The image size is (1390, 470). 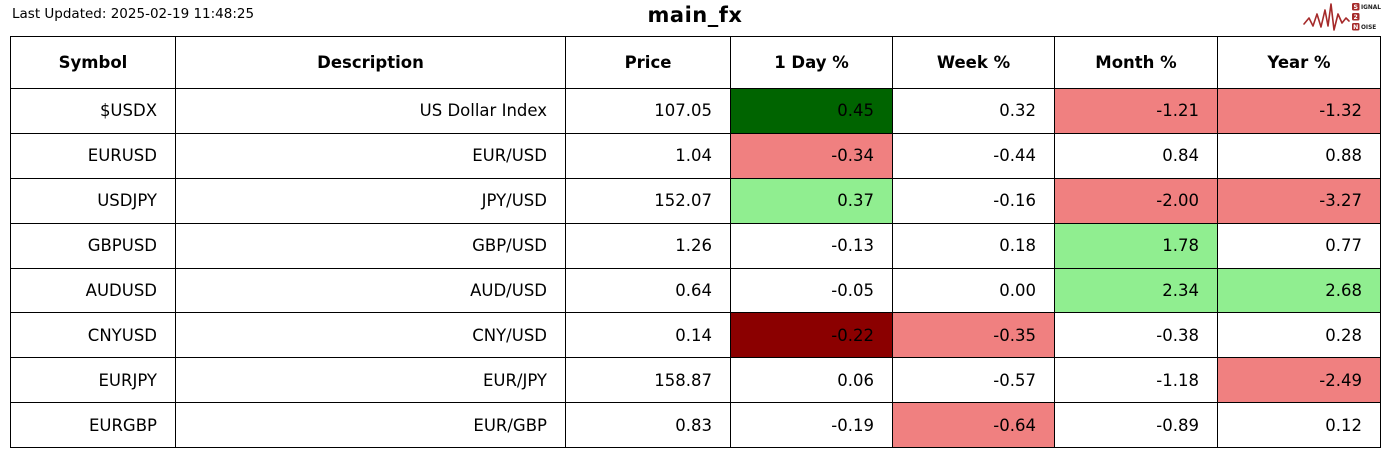 I want to click on year-pct-cell: 0.28, so click(x=1299, y=335).